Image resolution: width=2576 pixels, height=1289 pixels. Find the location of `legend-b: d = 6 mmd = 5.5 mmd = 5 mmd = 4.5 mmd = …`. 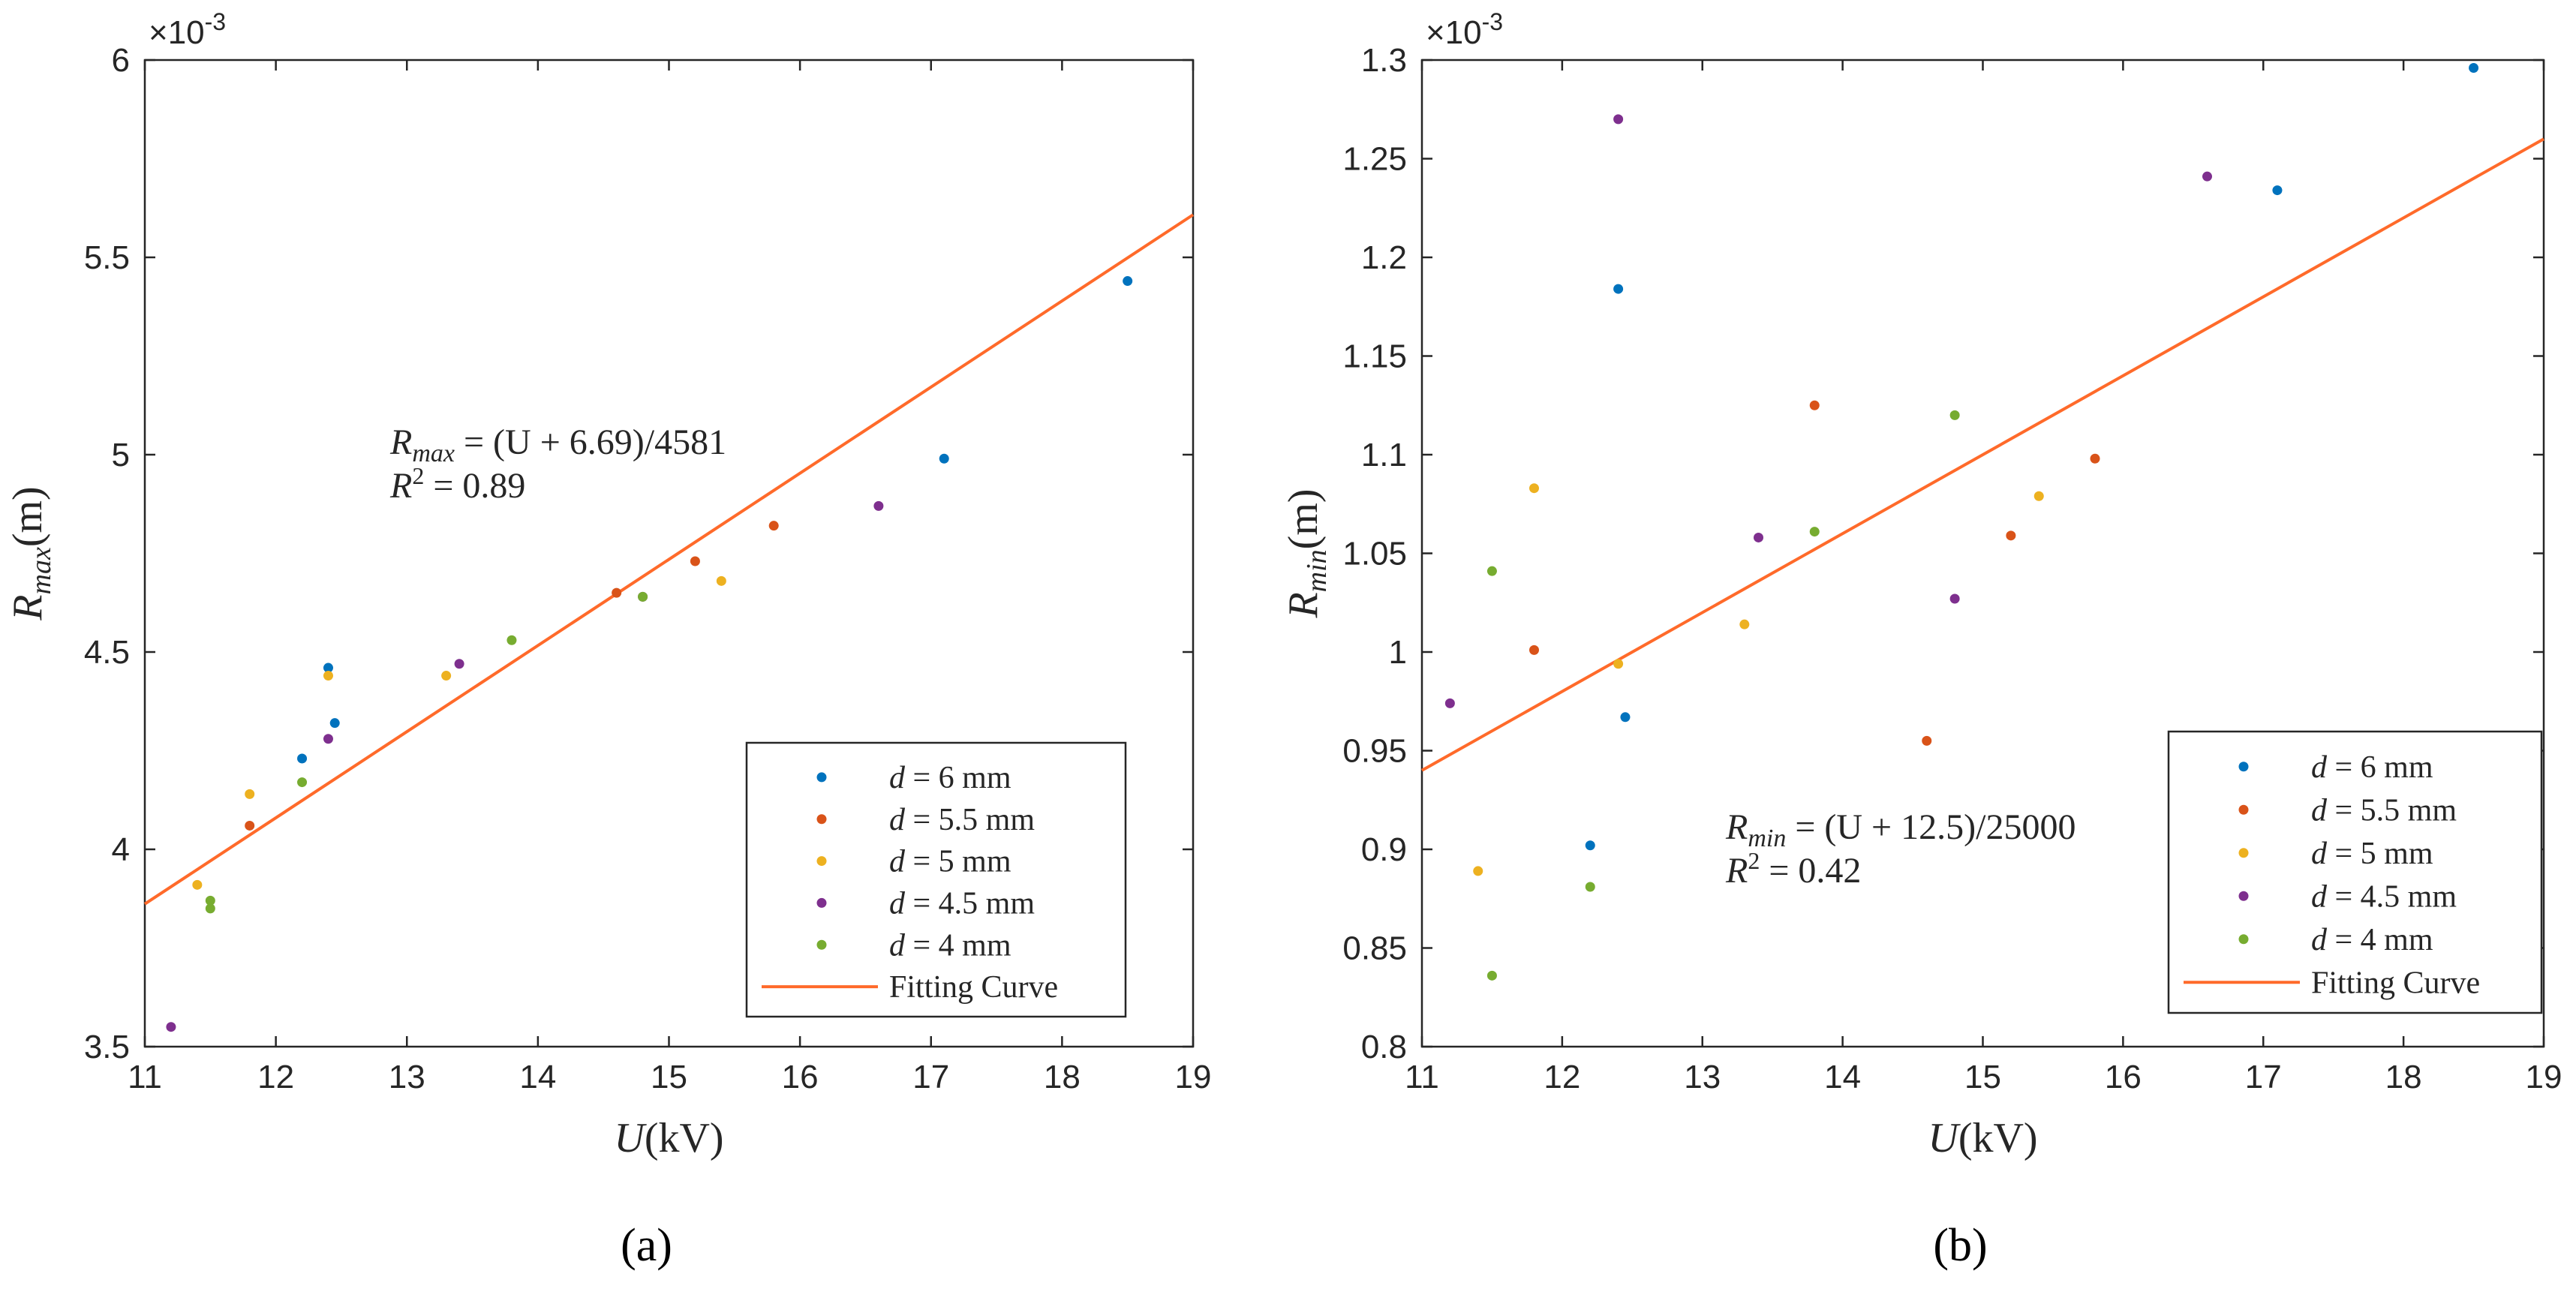

legend-b: d = 6 mmd = 5.5 mmd = 5 mmd = 4.5 mmd = … is located at coordinates (2355, 872).